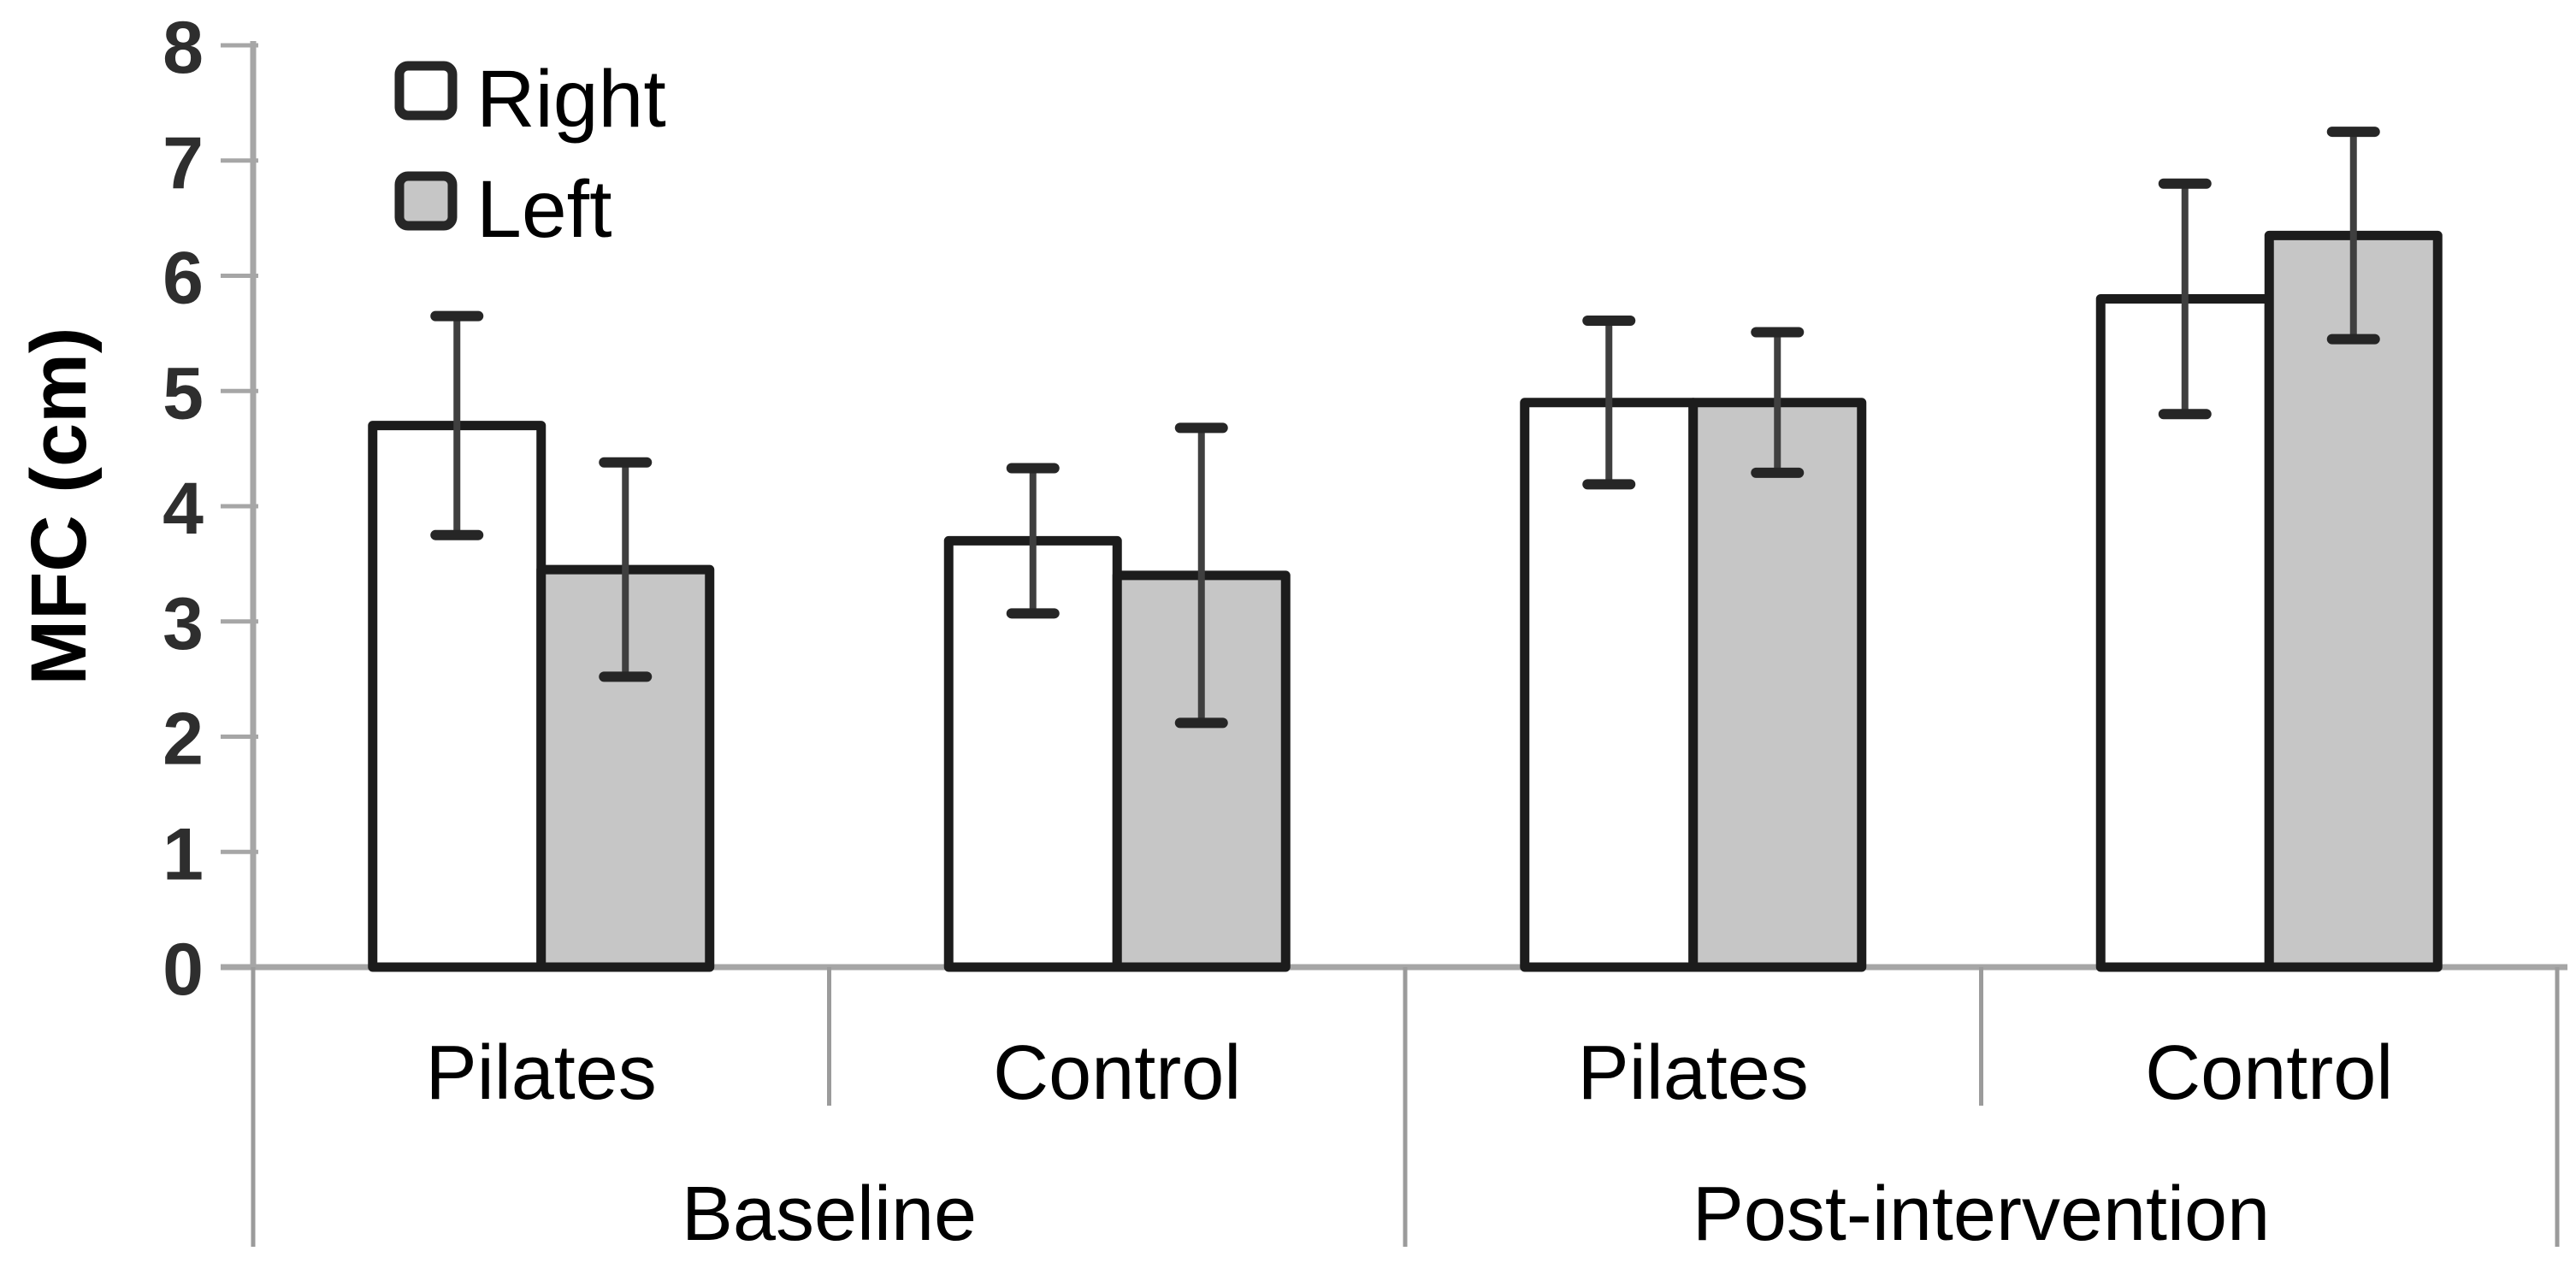  What do you see at coordinates (829, 1214) in the screenshot?
I see `group-label: Baseline` at bounding box center [829, 1214].